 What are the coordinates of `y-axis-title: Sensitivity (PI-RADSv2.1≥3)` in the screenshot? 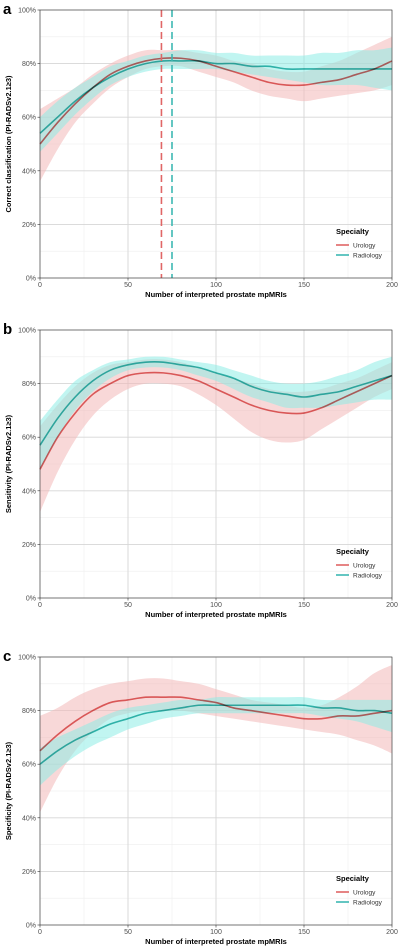 It's located at (8, 463).